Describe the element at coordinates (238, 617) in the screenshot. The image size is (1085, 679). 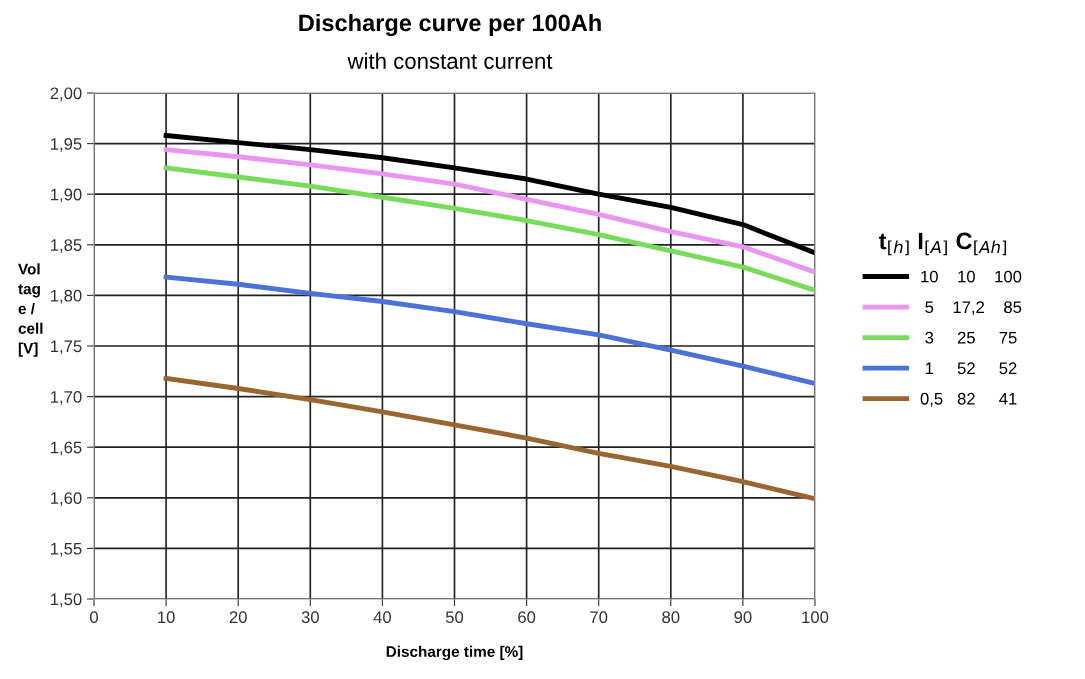
I see `x-tick-label: 20` at that location.